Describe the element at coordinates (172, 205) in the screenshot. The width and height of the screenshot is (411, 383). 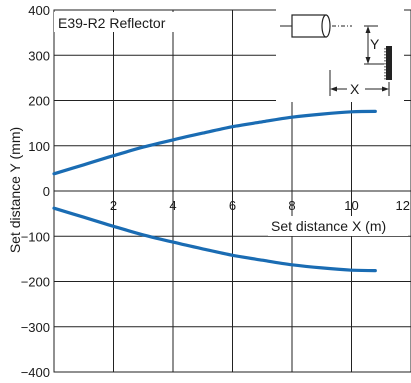
I see `x-tick-label: 4` at that location.